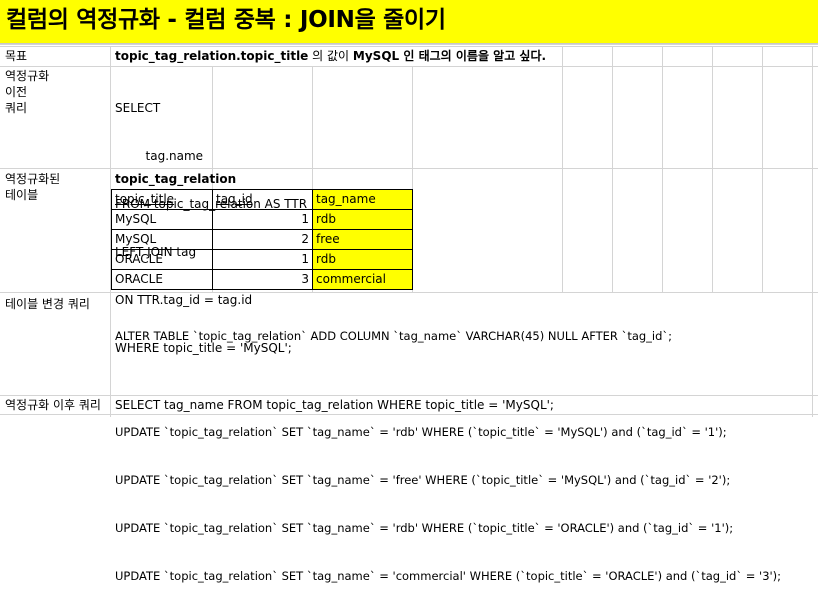 This screenshot has height=616, width=818. I want to click on table-row: MySQL 2 free, so click(262, 239).